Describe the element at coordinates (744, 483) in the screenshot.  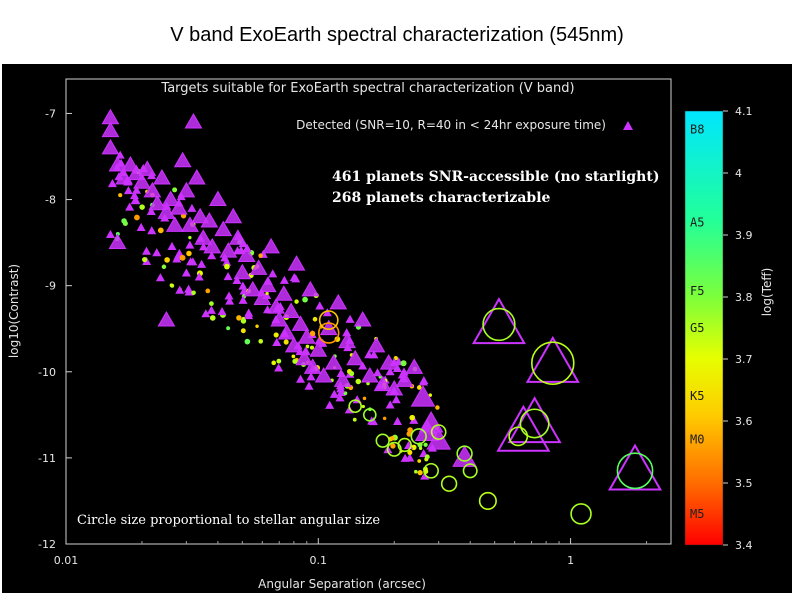
I see `colorbar-tick-label: 3.5` at that location.